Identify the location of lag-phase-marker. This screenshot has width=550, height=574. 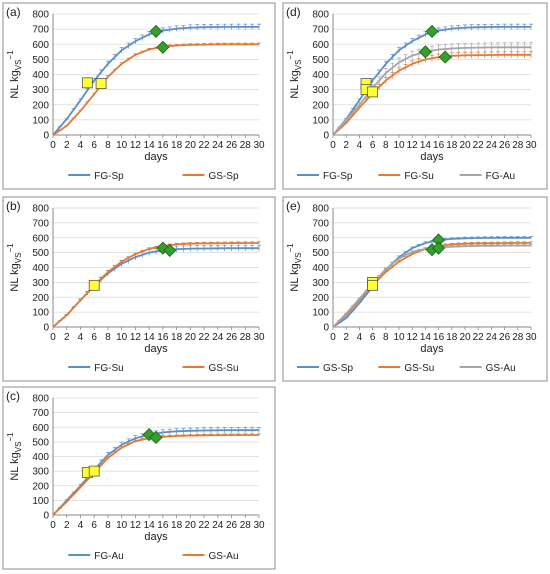
(87, 83).